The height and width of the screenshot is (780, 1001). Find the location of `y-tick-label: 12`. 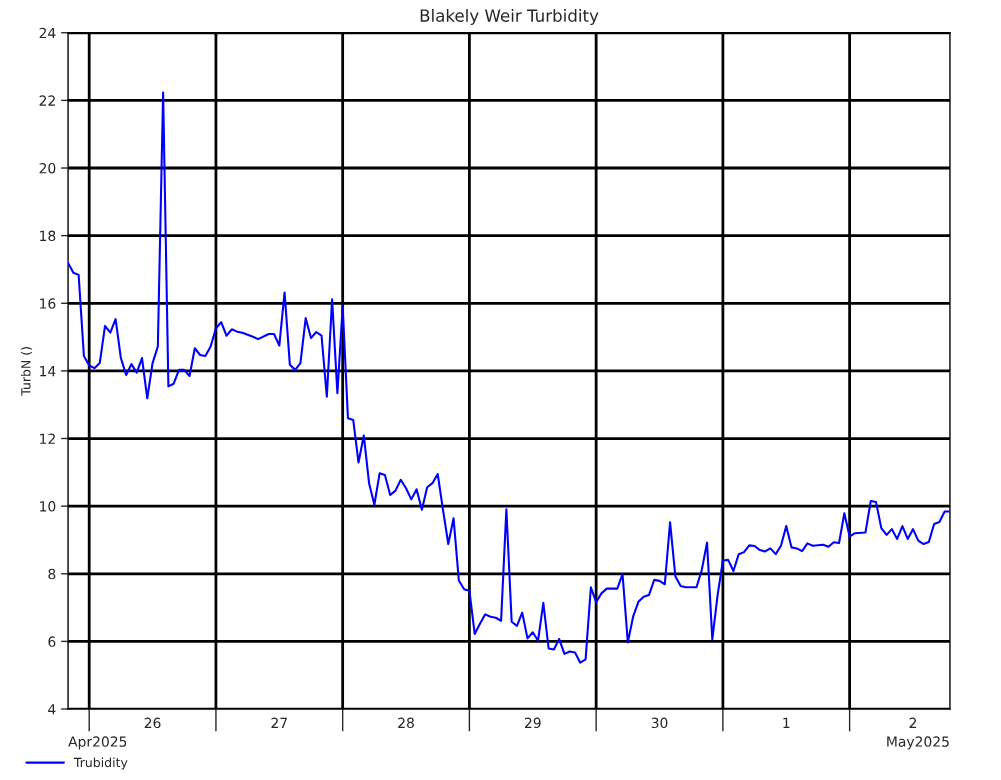

y-tick-label: 12 is located at coordinates (47, 438).